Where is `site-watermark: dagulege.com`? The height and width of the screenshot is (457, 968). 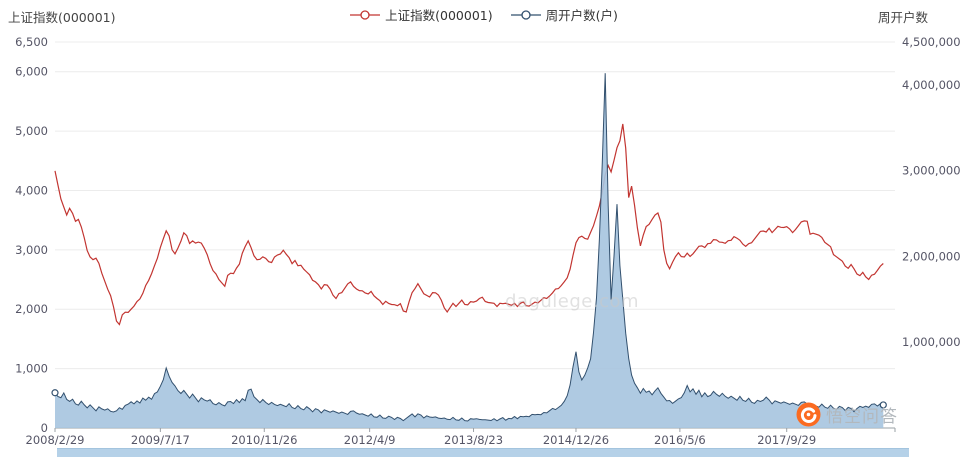 site-watermark: dagulege.com is located at coordinates (572, 301).